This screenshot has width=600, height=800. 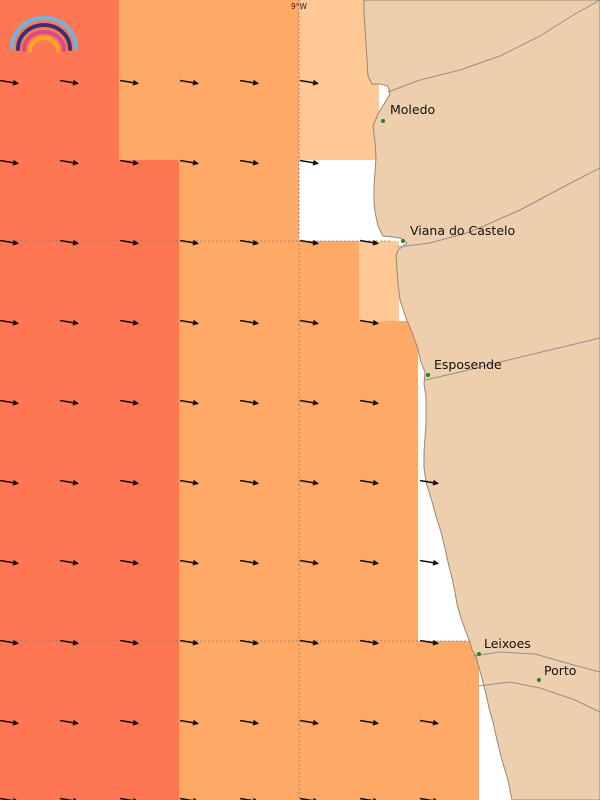 What do you see at coordinates (507, 643) in the screenshot?
I see `place-label-leixoes: Leixoes` at bounding box center [507, 643].